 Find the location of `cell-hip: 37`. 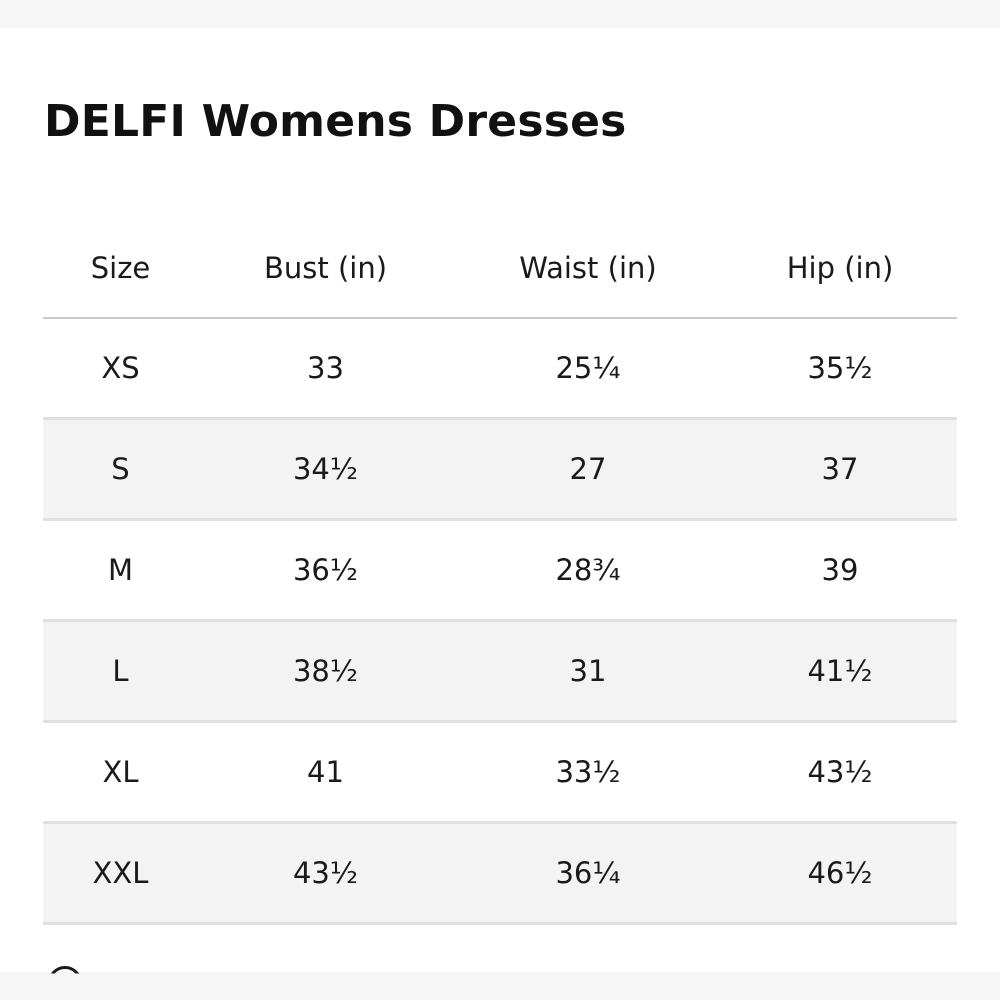

cell-hip: 37 is located at coordinates (840, 469).